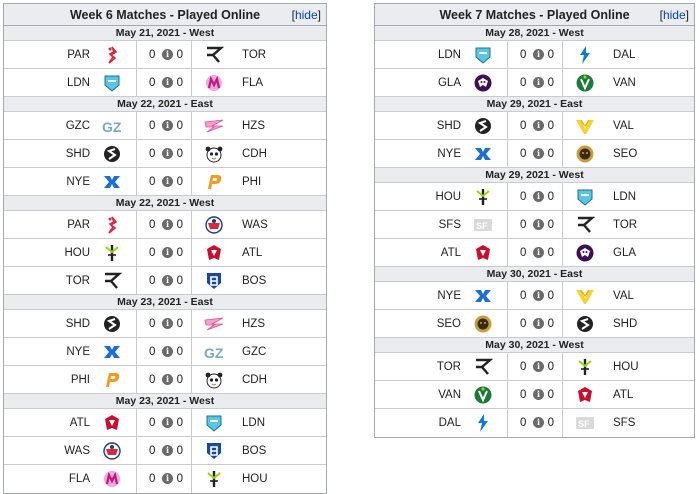  What do you see at coordinates (165, 15) in the screenshot?
I see `panel-header: Week 6 Matches - Played Online [hide]` at bounding box center [165, 15].